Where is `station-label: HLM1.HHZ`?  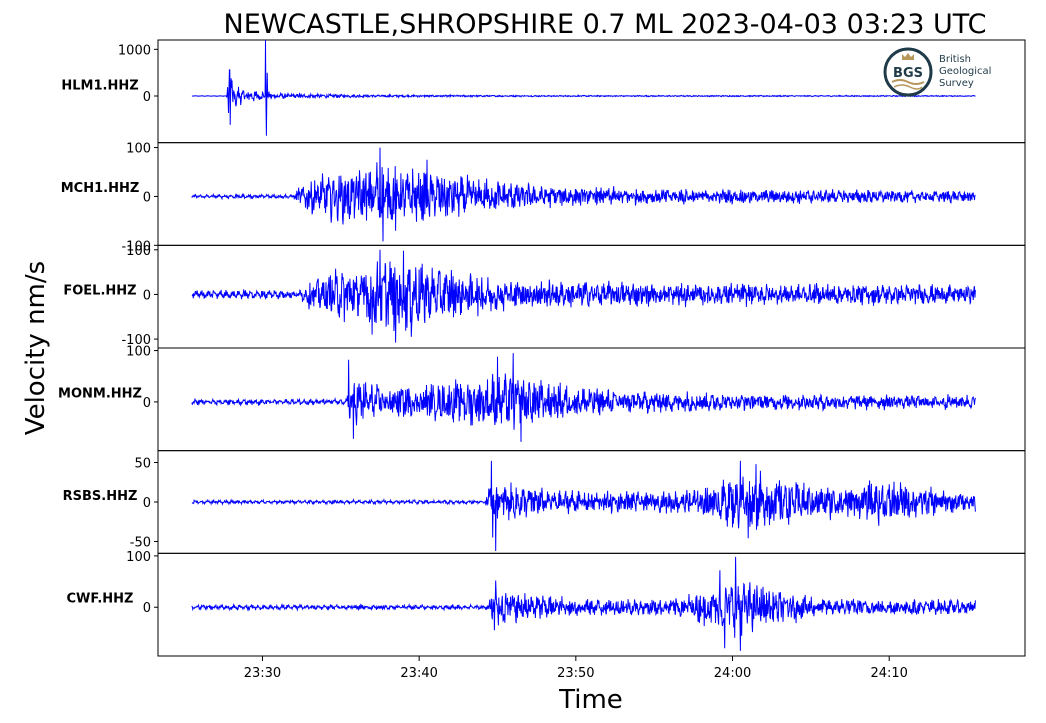
station-label: HLM1.HHZ is located at coordinates (99, 85).